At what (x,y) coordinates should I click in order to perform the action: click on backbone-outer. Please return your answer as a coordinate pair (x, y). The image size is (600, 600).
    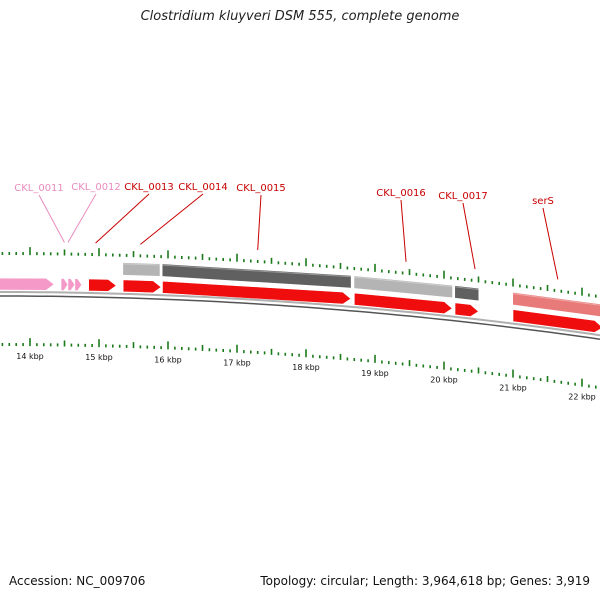
    Looking at the image, I should click on (300, 314).